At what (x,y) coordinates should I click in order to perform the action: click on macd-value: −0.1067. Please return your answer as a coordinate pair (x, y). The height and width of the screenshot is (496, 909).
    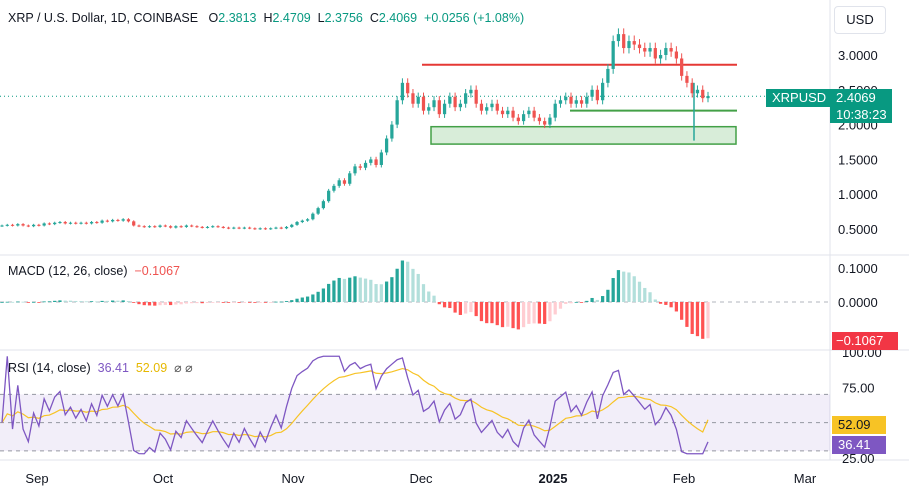
    Looking at the image, I should click on (157, 271).